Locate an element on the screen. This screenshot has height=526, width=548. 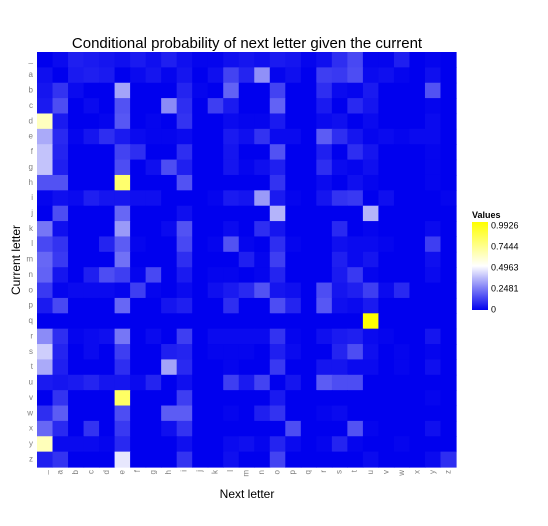
heatmap-cell-j-_ is located at coordinates (45, 213).